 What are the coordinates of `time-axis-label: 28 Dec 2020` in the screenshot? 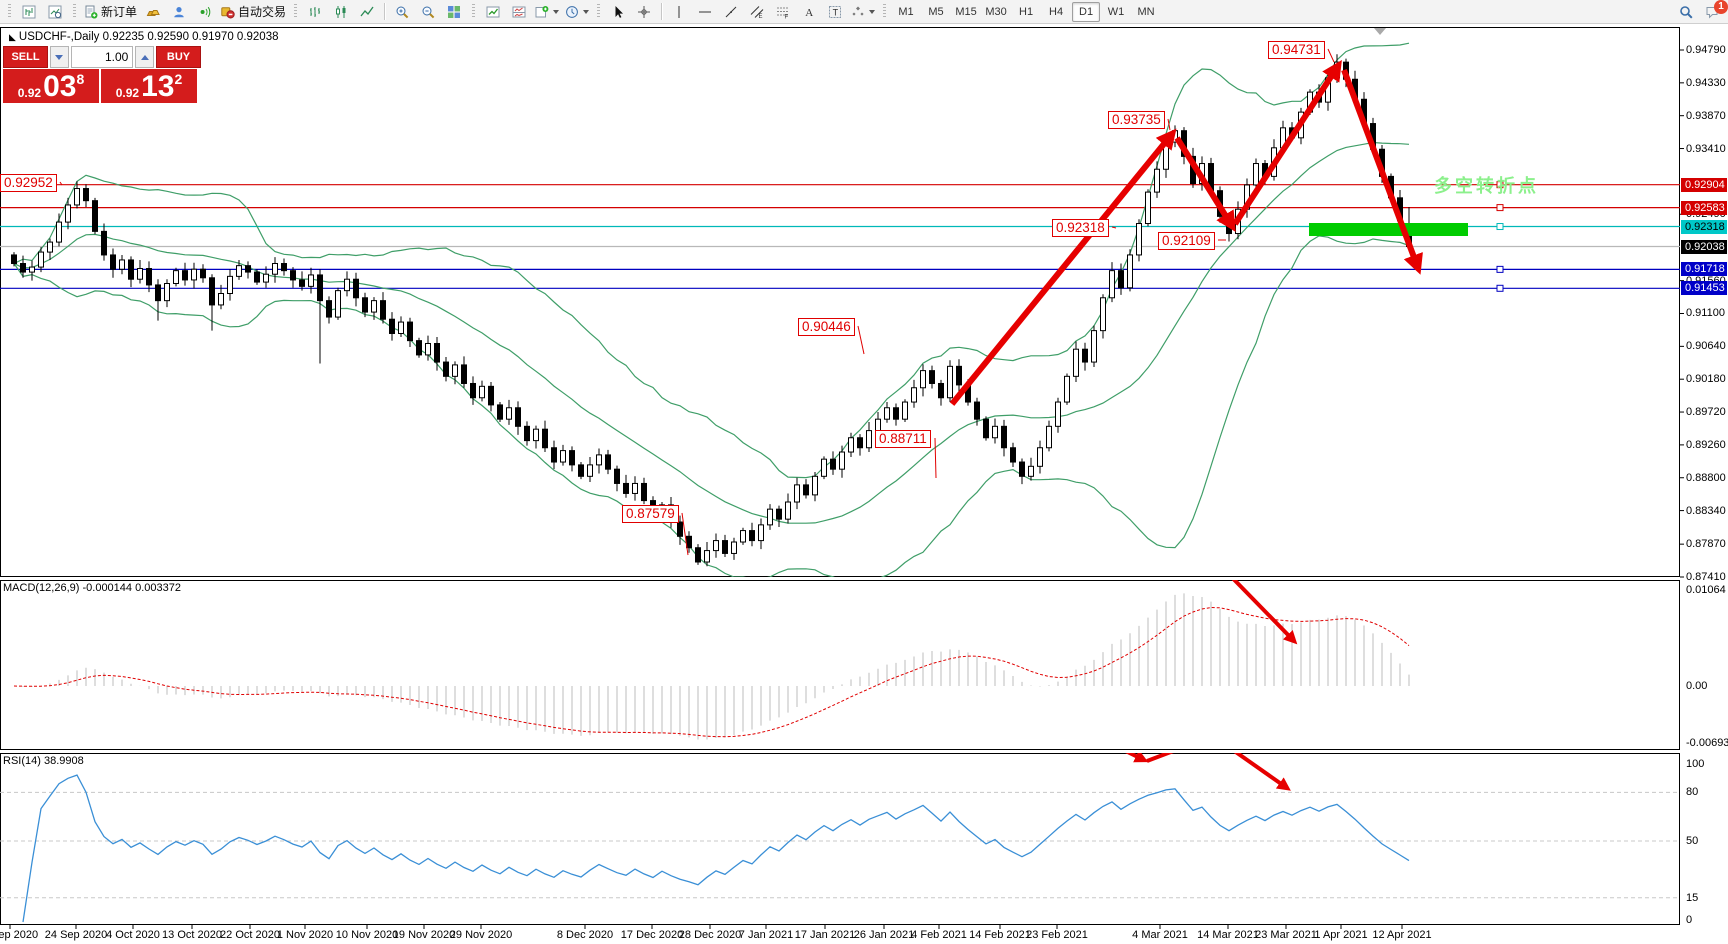 It's located at (710, 935).